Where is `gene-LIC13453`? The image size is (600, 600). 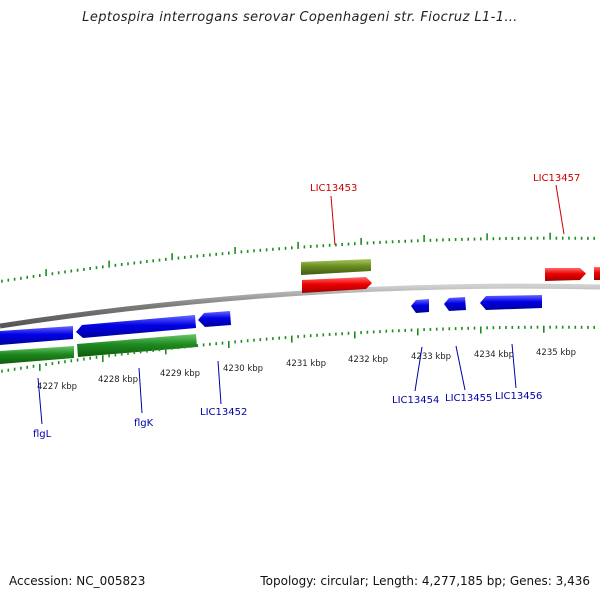 gene-LIC13453 is located at coordinates (337, 285).